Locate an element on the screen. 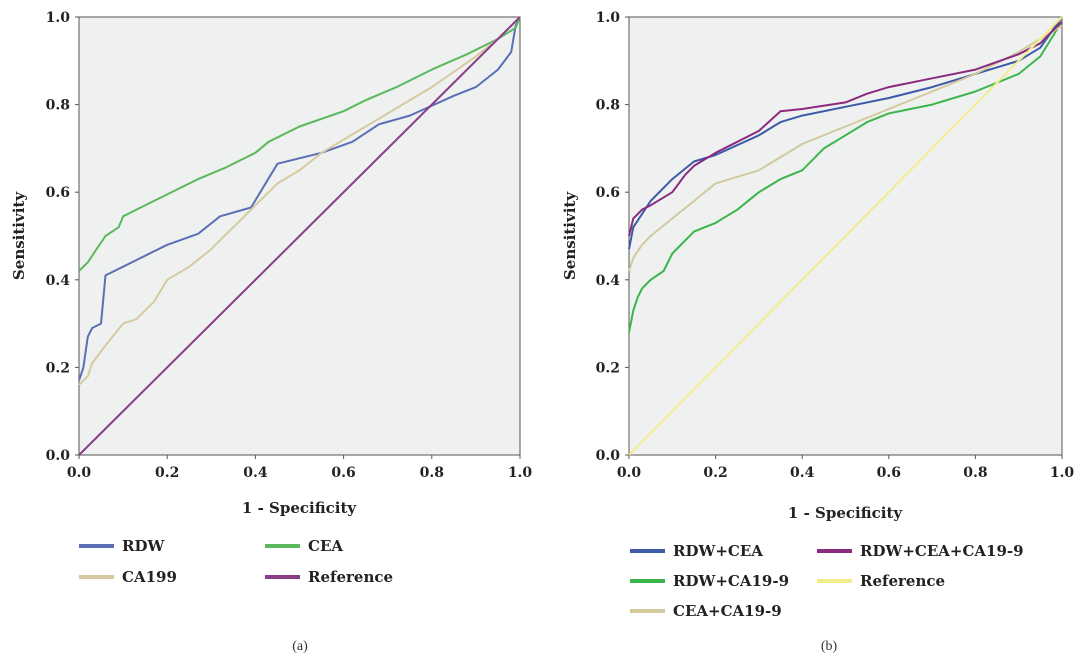 The image size is (1081, 660). x-axis-title-a: 1 - Specificity is located at coordinates (299, 508).